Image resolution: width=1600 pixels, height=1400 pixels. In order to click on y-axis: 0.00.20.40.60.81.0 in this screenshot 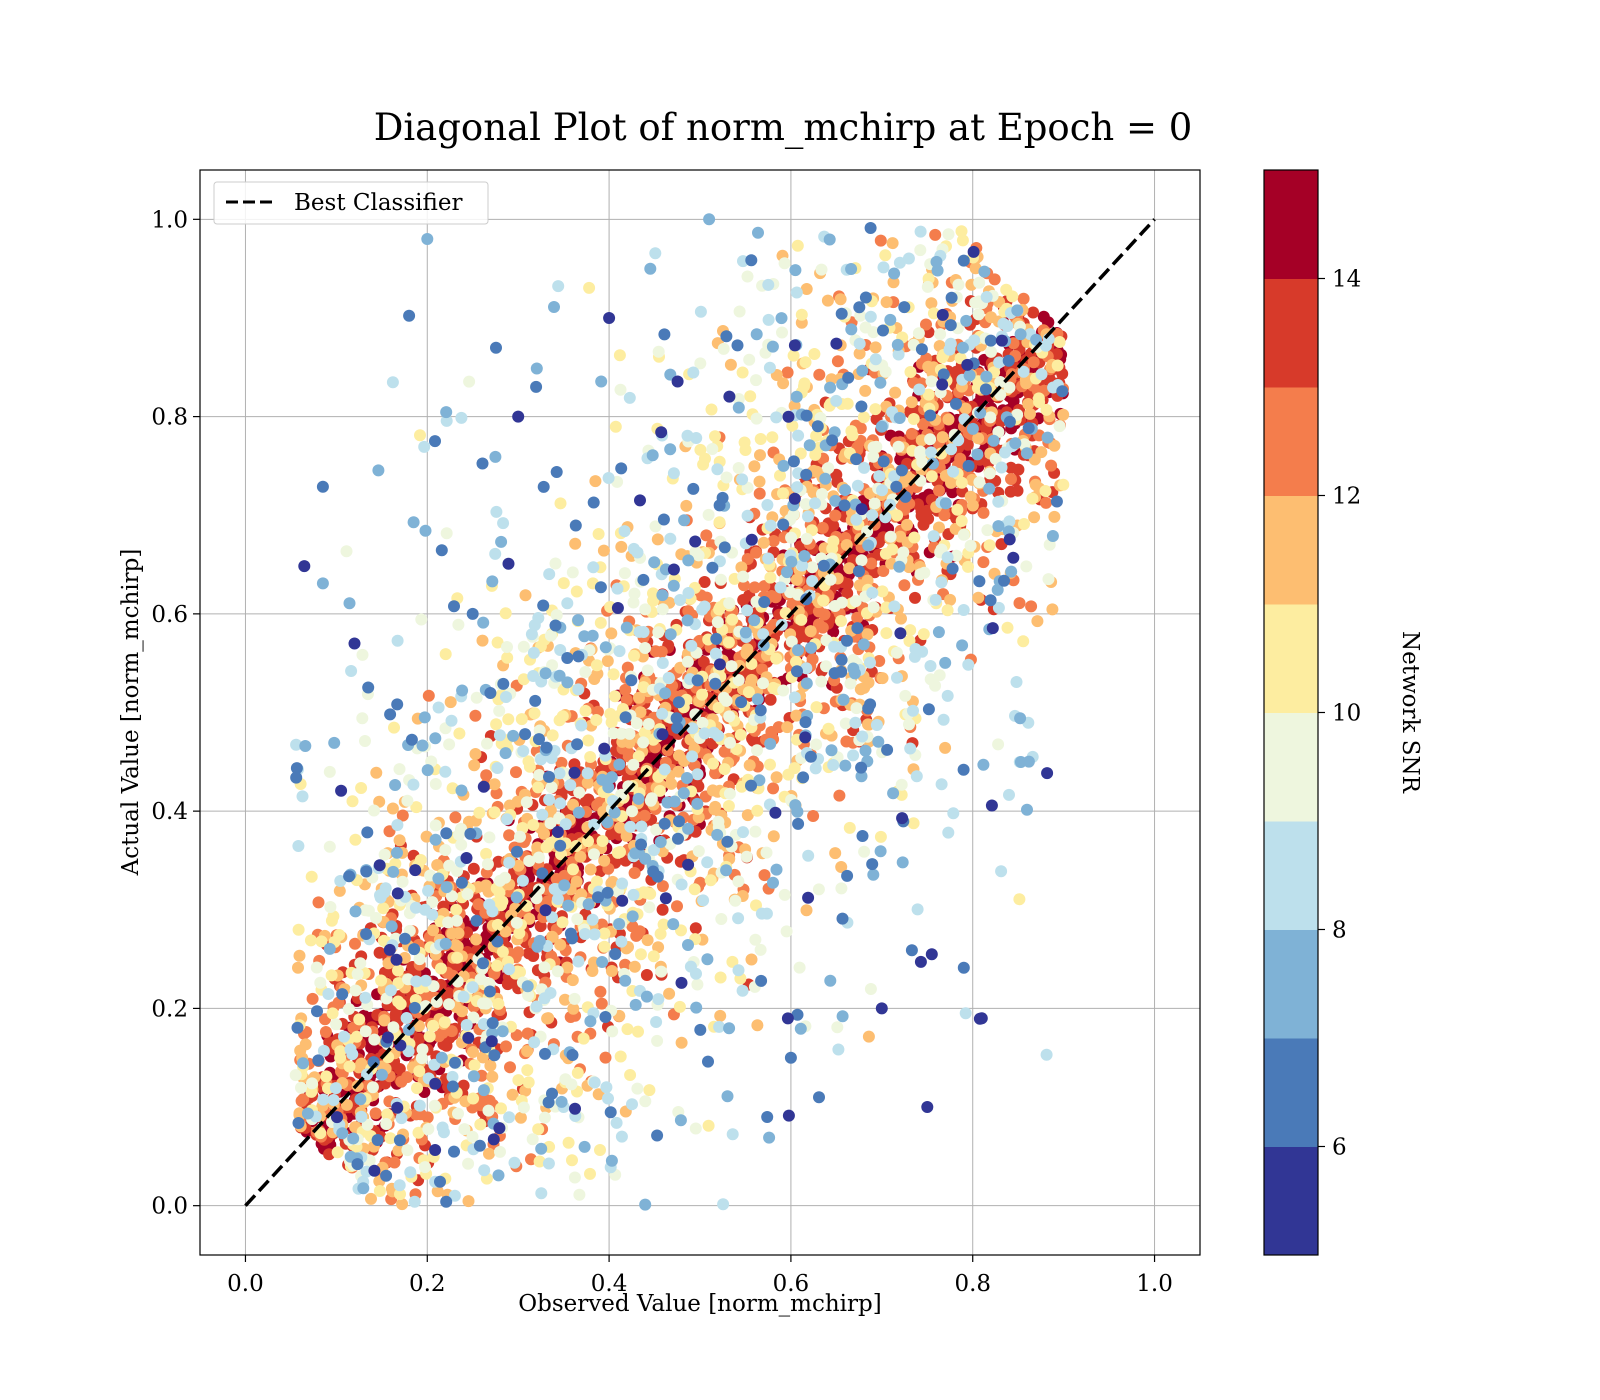, I will do `click(175, 713)`.